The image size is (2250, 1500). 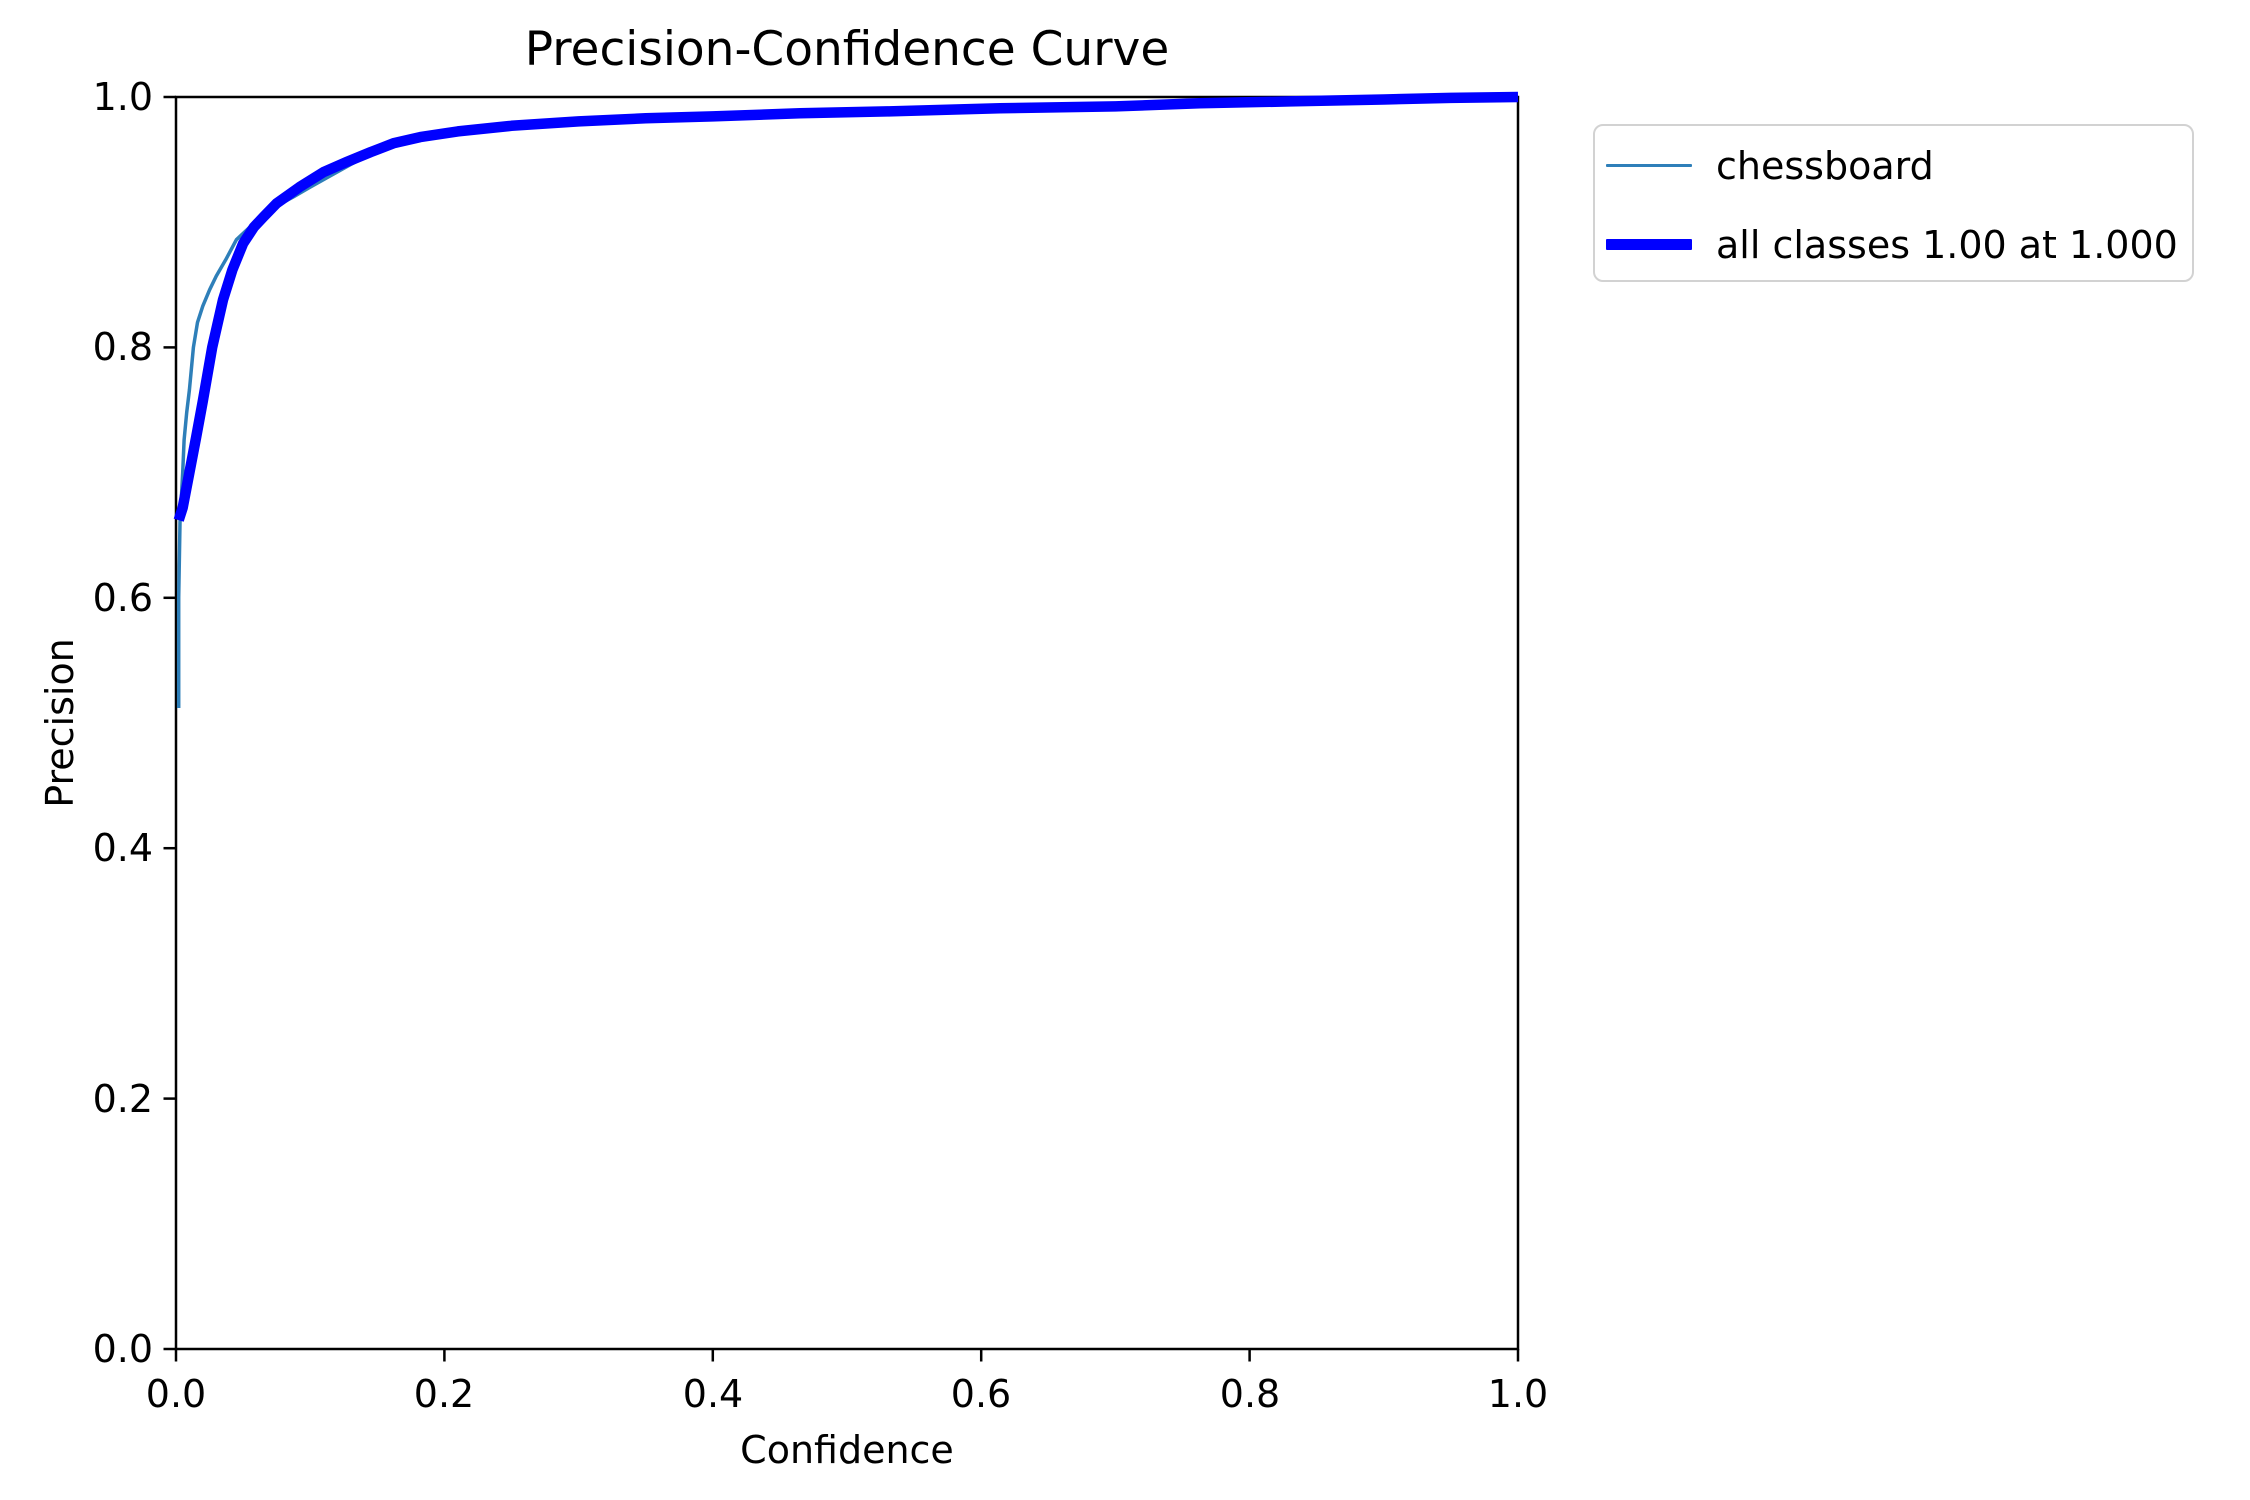 What do you see at coordinates (847, 49) in the screenshot?
I see `chart-title: Precision-Confidence Curve` at bounding box center [847, 49].